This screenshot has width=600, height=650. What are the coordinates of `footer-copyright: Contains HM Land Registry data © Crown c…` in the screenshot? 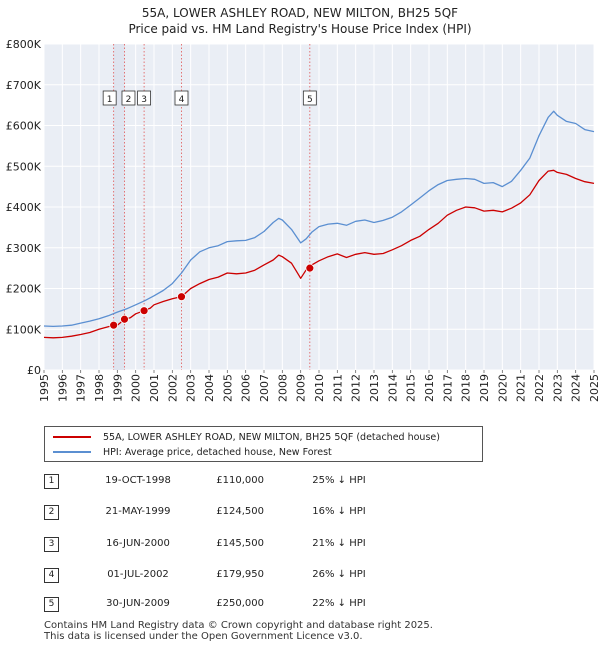 It's located at (238, 625).